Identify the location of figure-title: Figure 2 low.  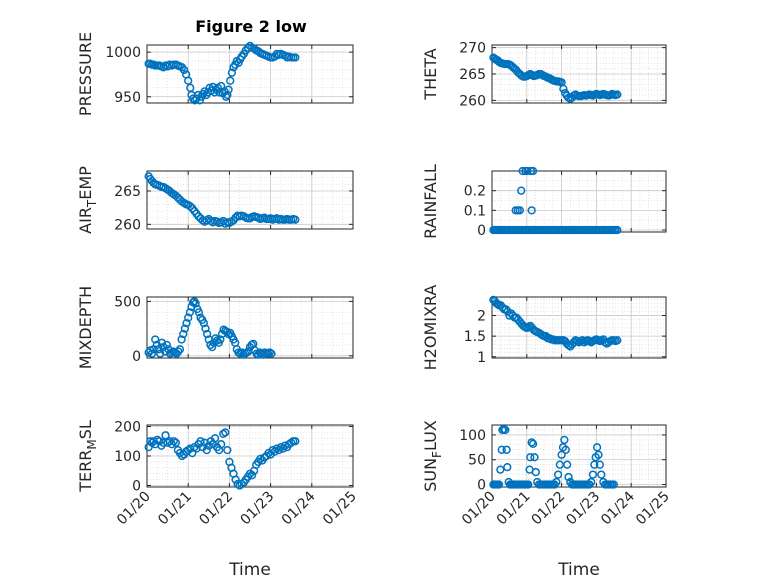
(251, 26).